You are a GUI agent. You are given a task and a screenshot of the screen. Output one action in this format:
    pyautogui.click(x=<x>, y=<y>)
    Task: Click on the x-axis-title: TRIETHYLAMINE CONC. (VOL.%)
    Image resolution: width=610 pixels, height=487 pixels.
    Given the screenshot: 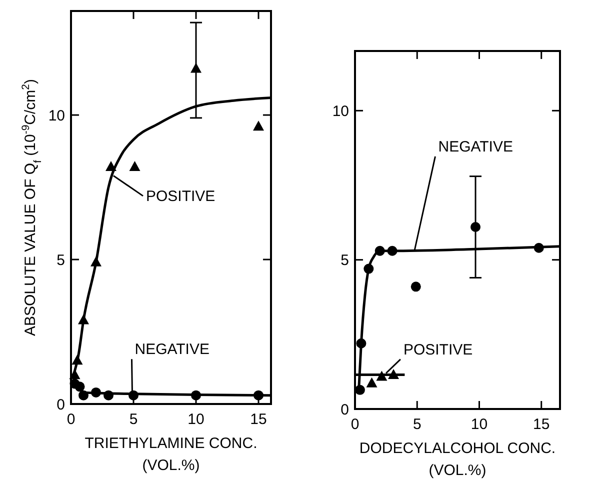 What is the action you would take?
    pyautogui.click(x=171, y=454)
    